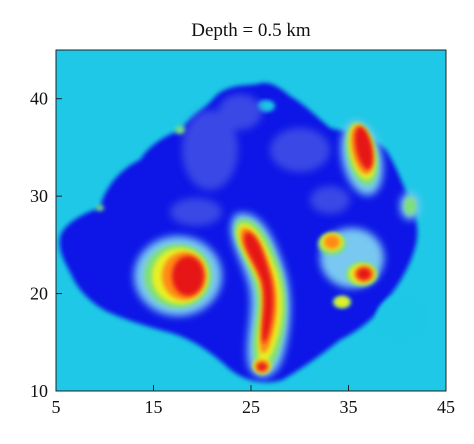 The width and height of the screenshot is (474, 444). I want to click on x-tick-label: 15, so click(154, 407).